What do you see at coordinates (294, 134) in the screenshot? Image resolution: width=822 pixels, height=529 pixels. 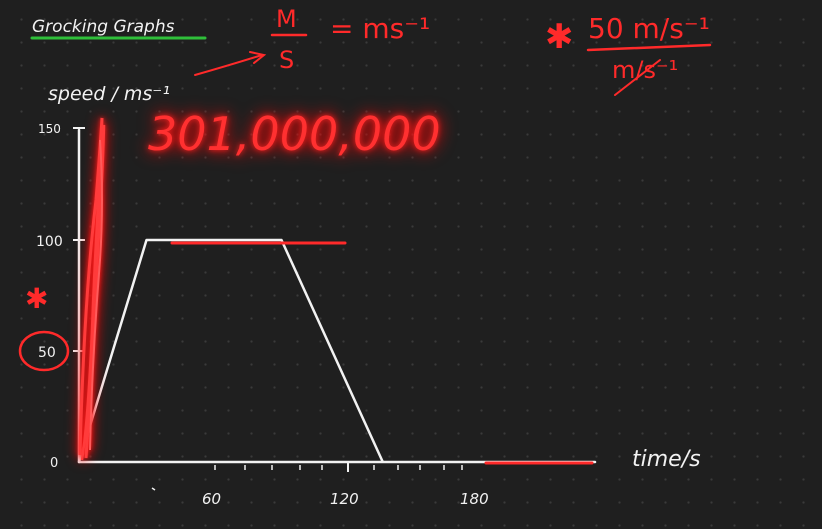 I see `big-number: 301,000,000` at bounding box center [294, 134].